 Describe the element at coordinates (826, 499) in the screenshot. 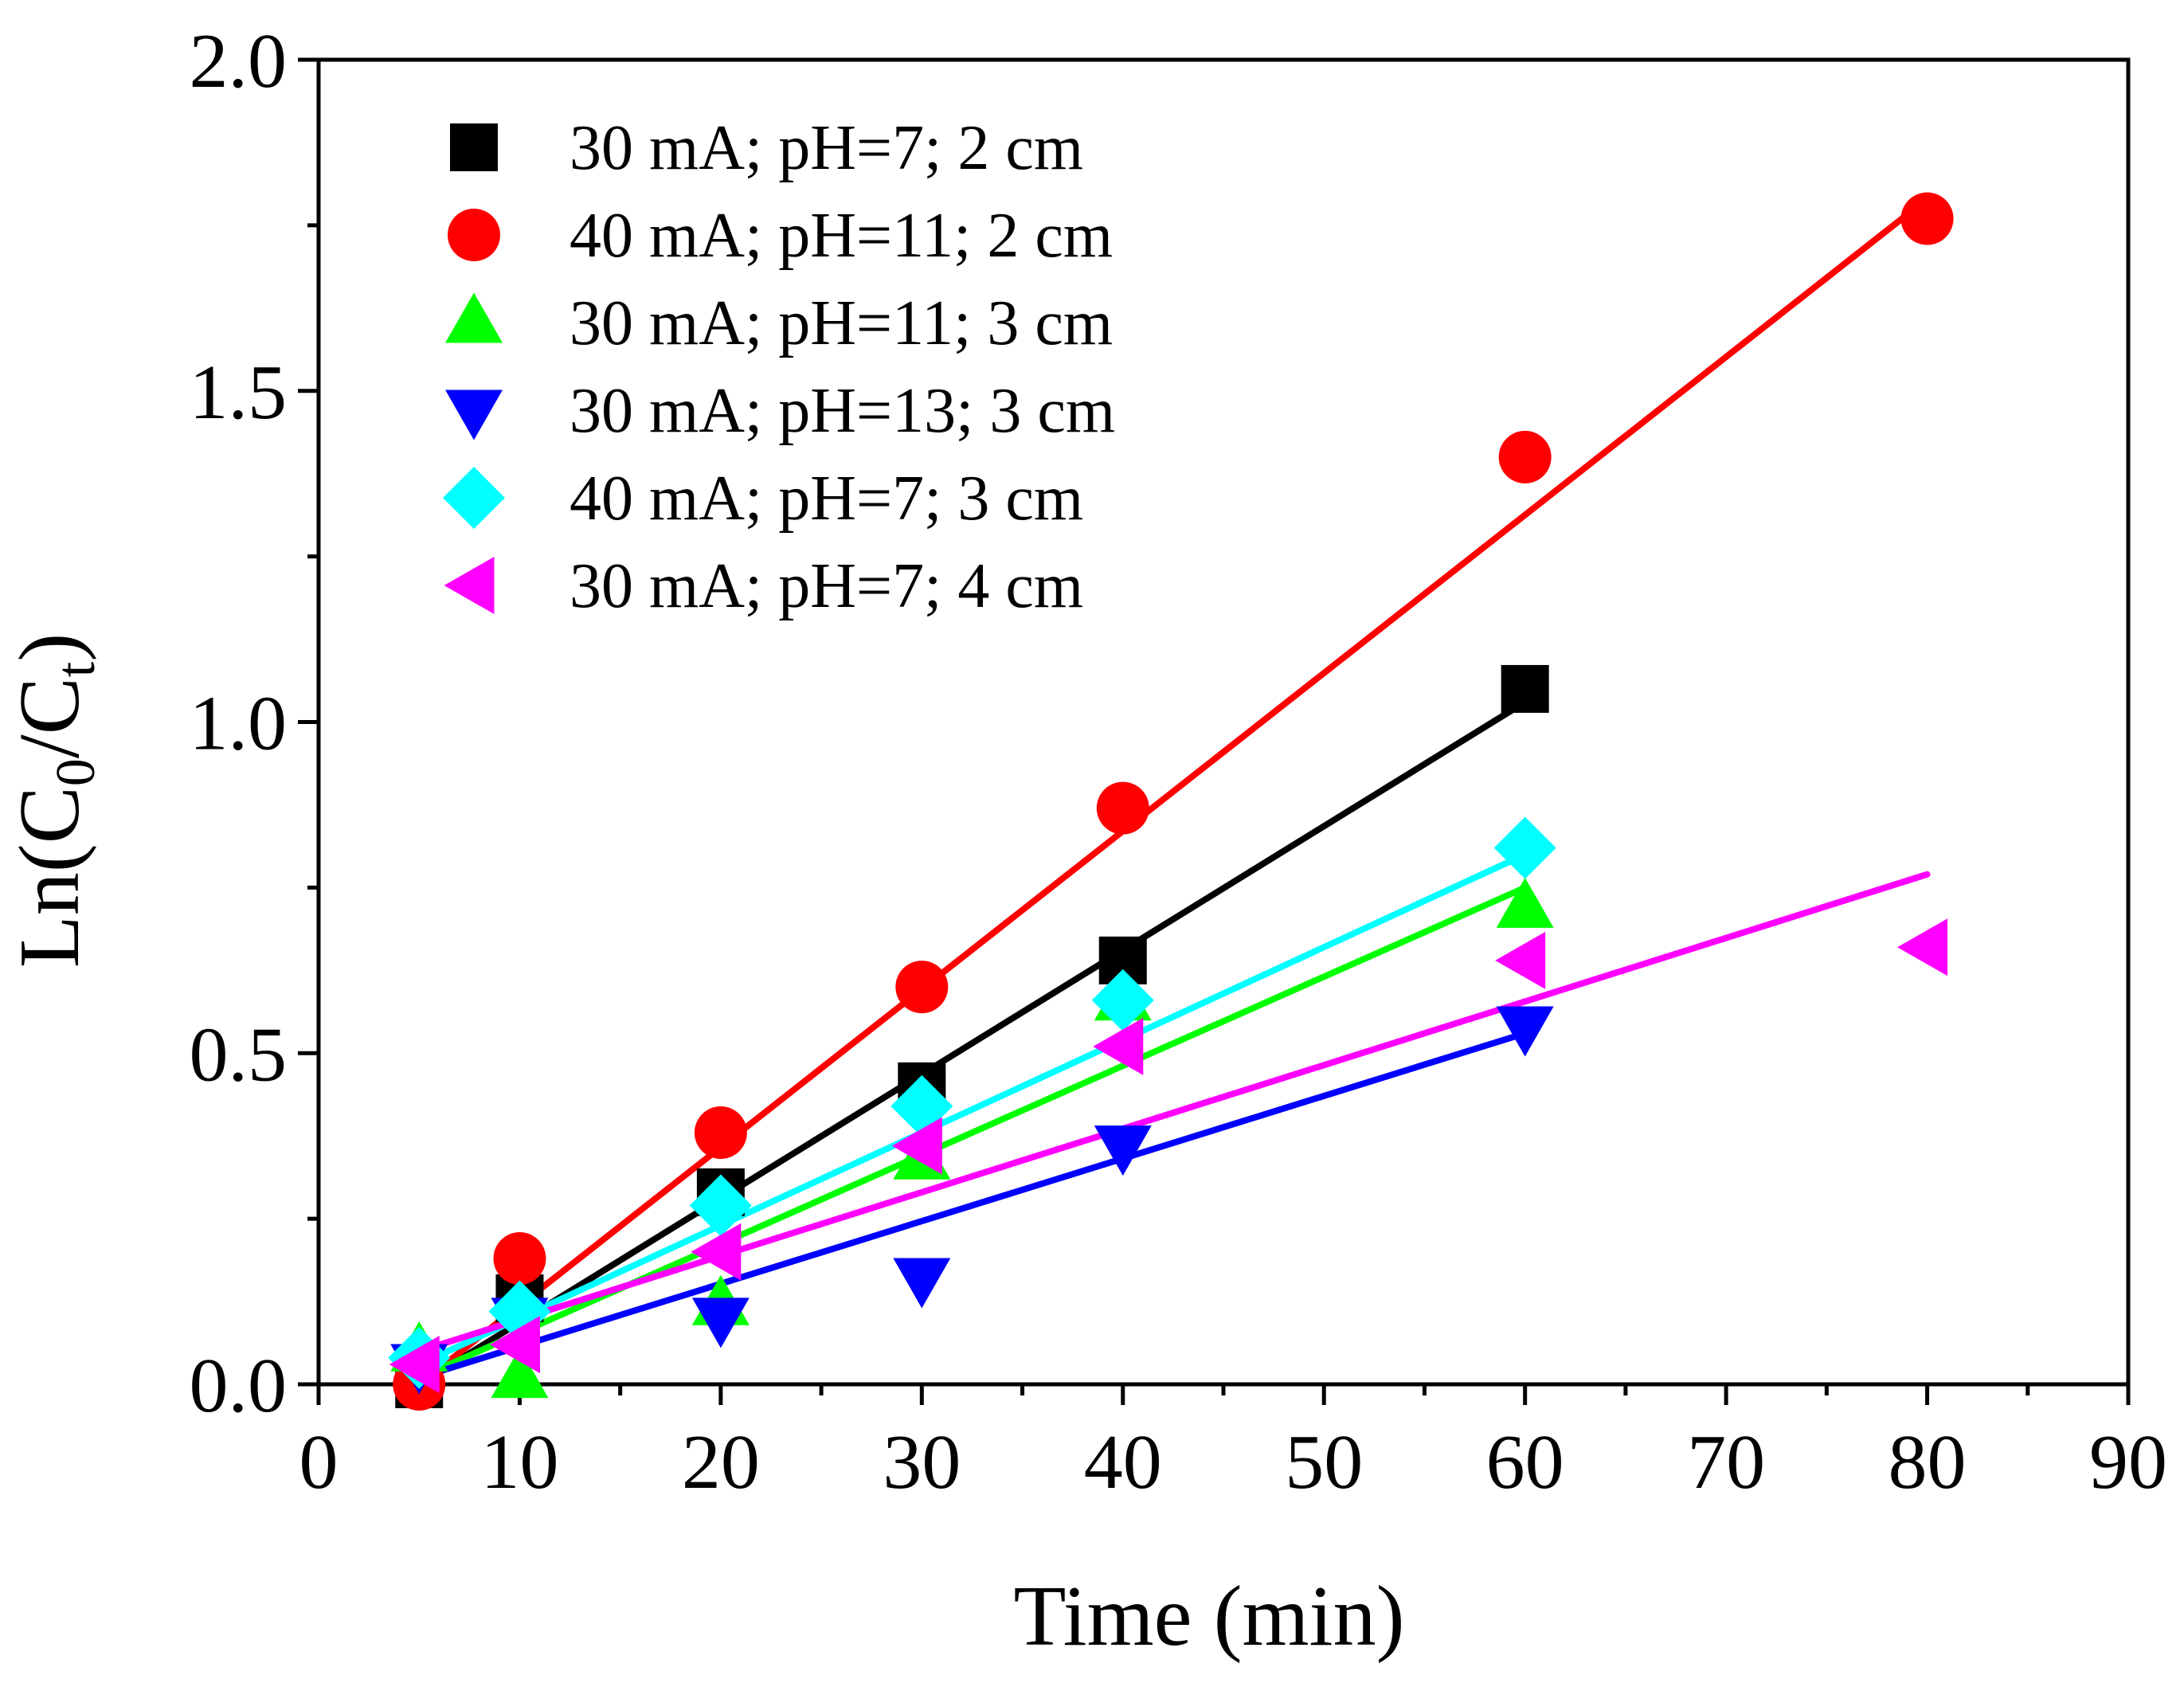

I see `legend-label: 40 mA; pH=7; 3 cm` at that location.